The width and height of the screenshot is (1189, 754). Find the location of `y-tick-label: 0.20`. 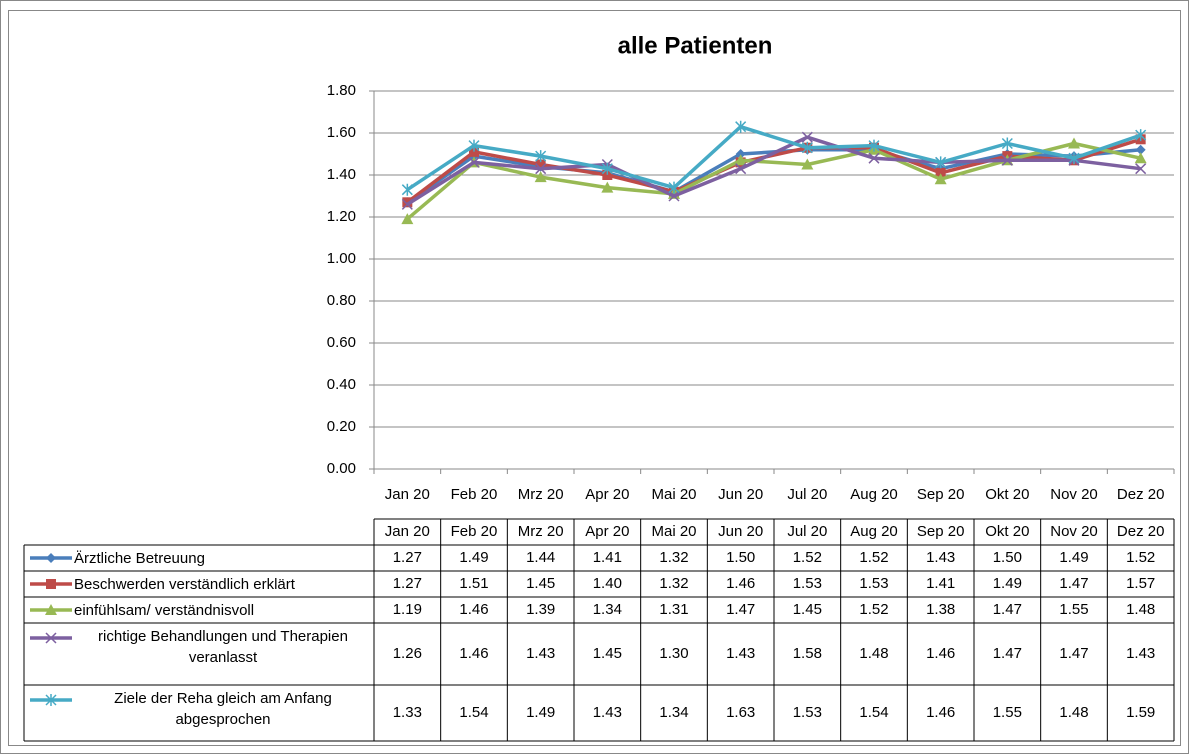

y-tick-label: 0.20 is located at coordinates (341, 426).